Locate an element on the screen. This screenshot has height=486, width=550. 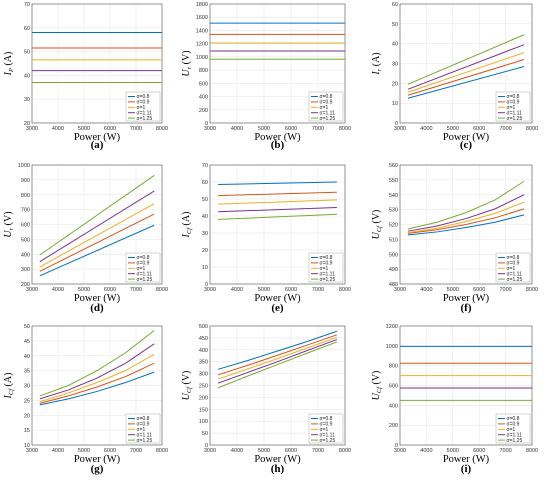
y-tick-label: 520 is located at coordinates (393, 226).